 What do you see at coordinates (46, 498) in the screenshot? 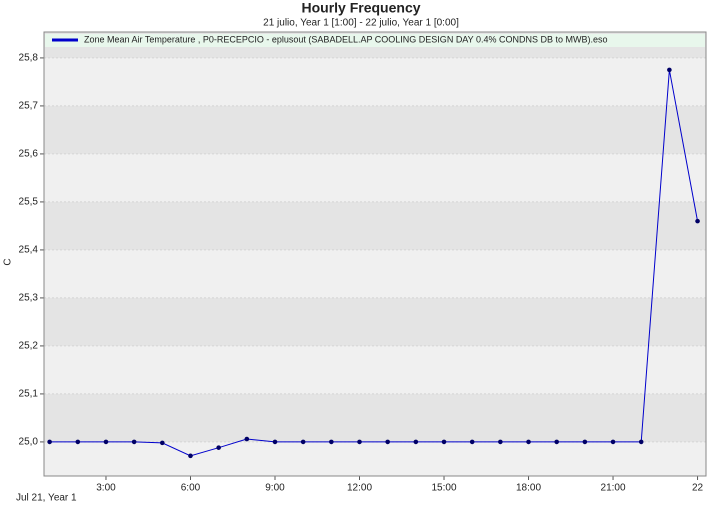
I see `x-footer: Jul 21, Year 1` at bounding box center [46, 498].